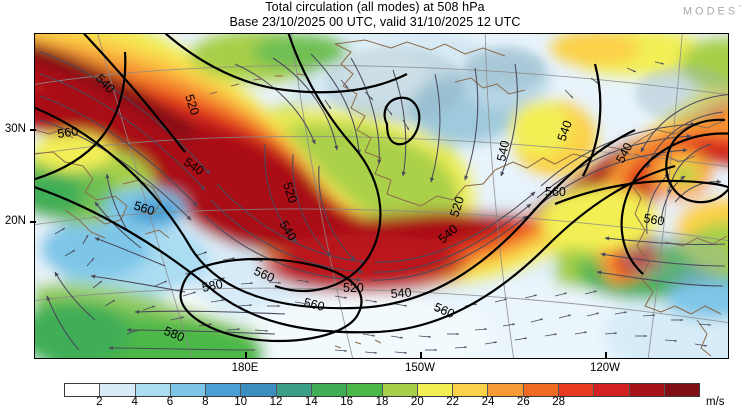 The width and height of the screenshot is (750, 410). I want to click on lat-tick-20n, so click(33, 222).